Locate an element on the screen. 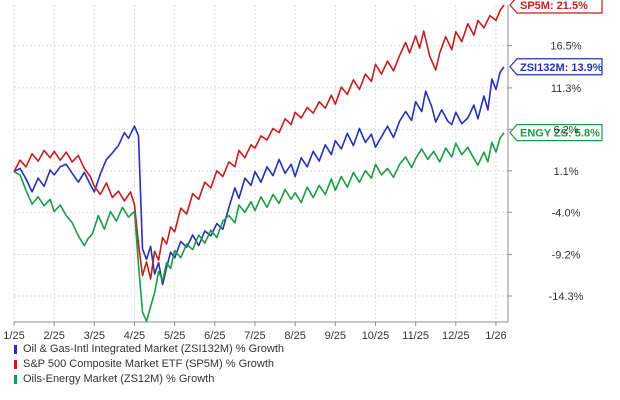 The image size is (620, 400). x-tick-label: 12/25 is located at coordinates (456, 336).